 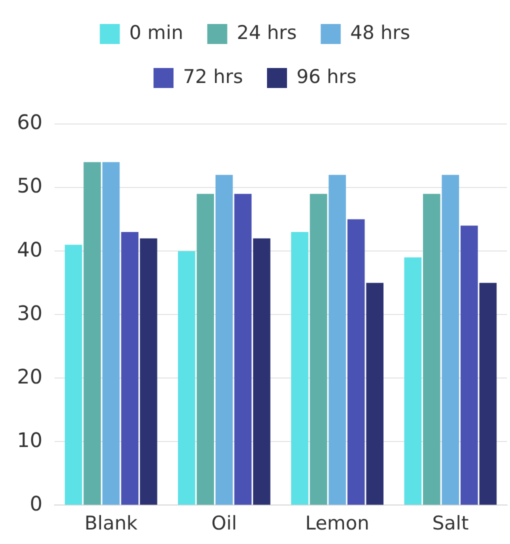 I want to click on y-tick-label: 20, so click(x=29, y=376).